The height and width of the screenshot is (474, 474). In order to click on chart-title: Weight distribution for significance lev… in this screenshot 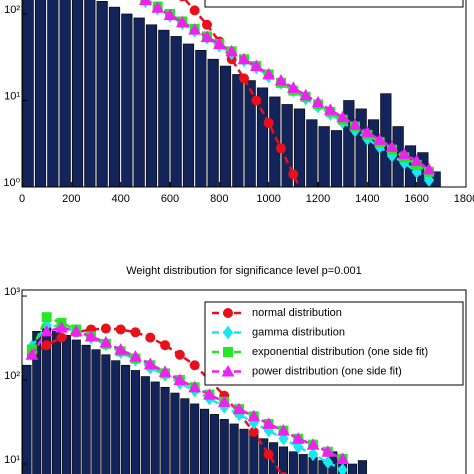, I will do `click(244, 271)`.